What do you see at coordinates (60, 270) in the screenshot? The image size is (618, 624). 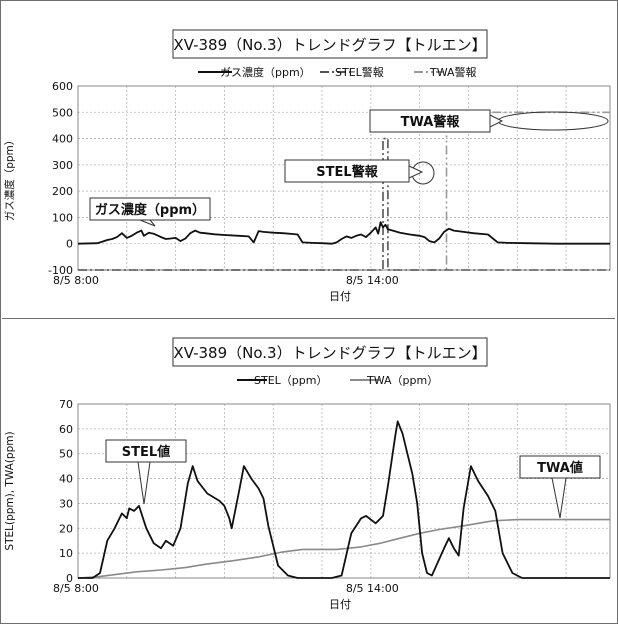 I see `chart1-ytick-label: -100` at bounding box center [60, 270].